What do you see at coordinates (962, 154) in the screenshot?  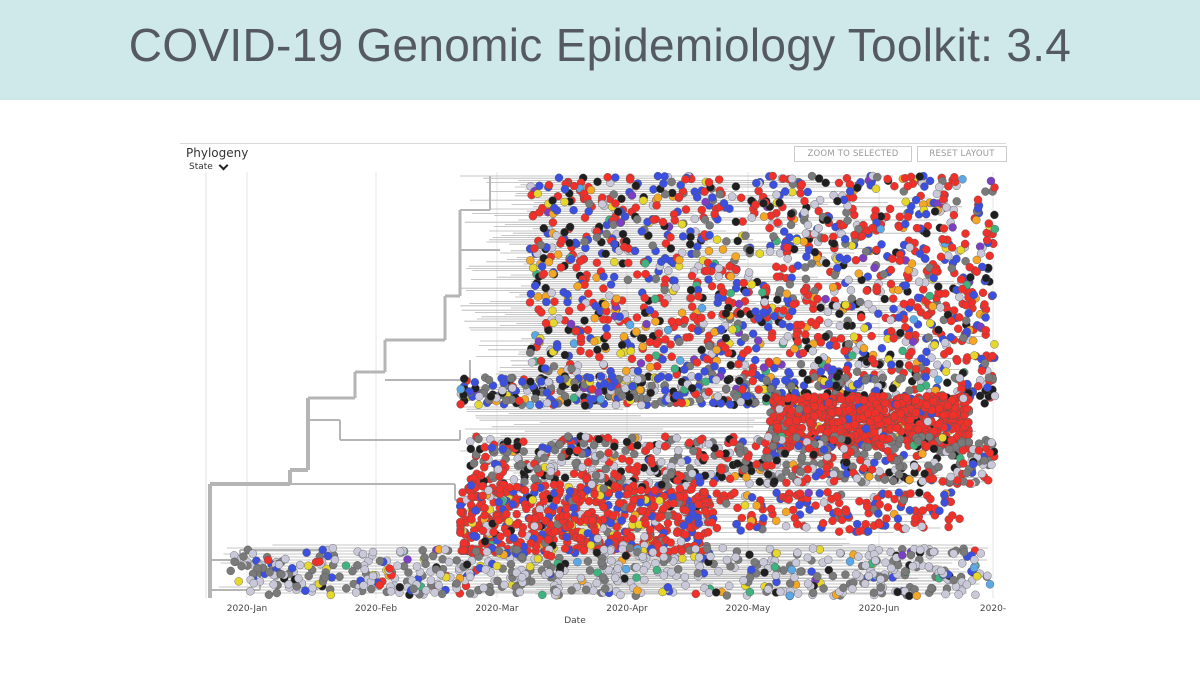 I see `reset-layout-button: RESET LAYOUT` at bounding box center [962, 154].